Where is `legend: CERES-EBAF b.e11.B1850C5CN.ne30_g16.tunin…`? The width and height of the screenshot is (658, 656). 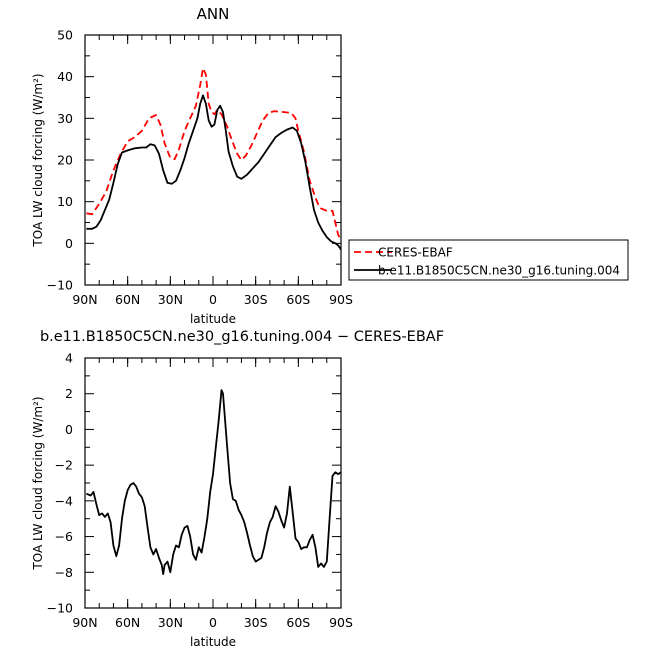
legend: CERES-EBAF b.e11.B1850C5CN.ne30_g16.tunin… is located at coordinates (488, 260).